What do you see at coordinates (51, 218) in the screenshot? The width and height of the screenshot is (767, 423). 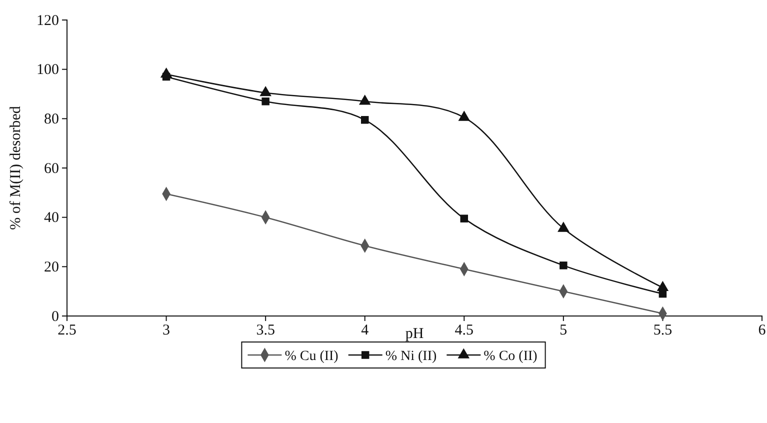 I see `y-tick-label: 40` at bounding box center [51, 218].